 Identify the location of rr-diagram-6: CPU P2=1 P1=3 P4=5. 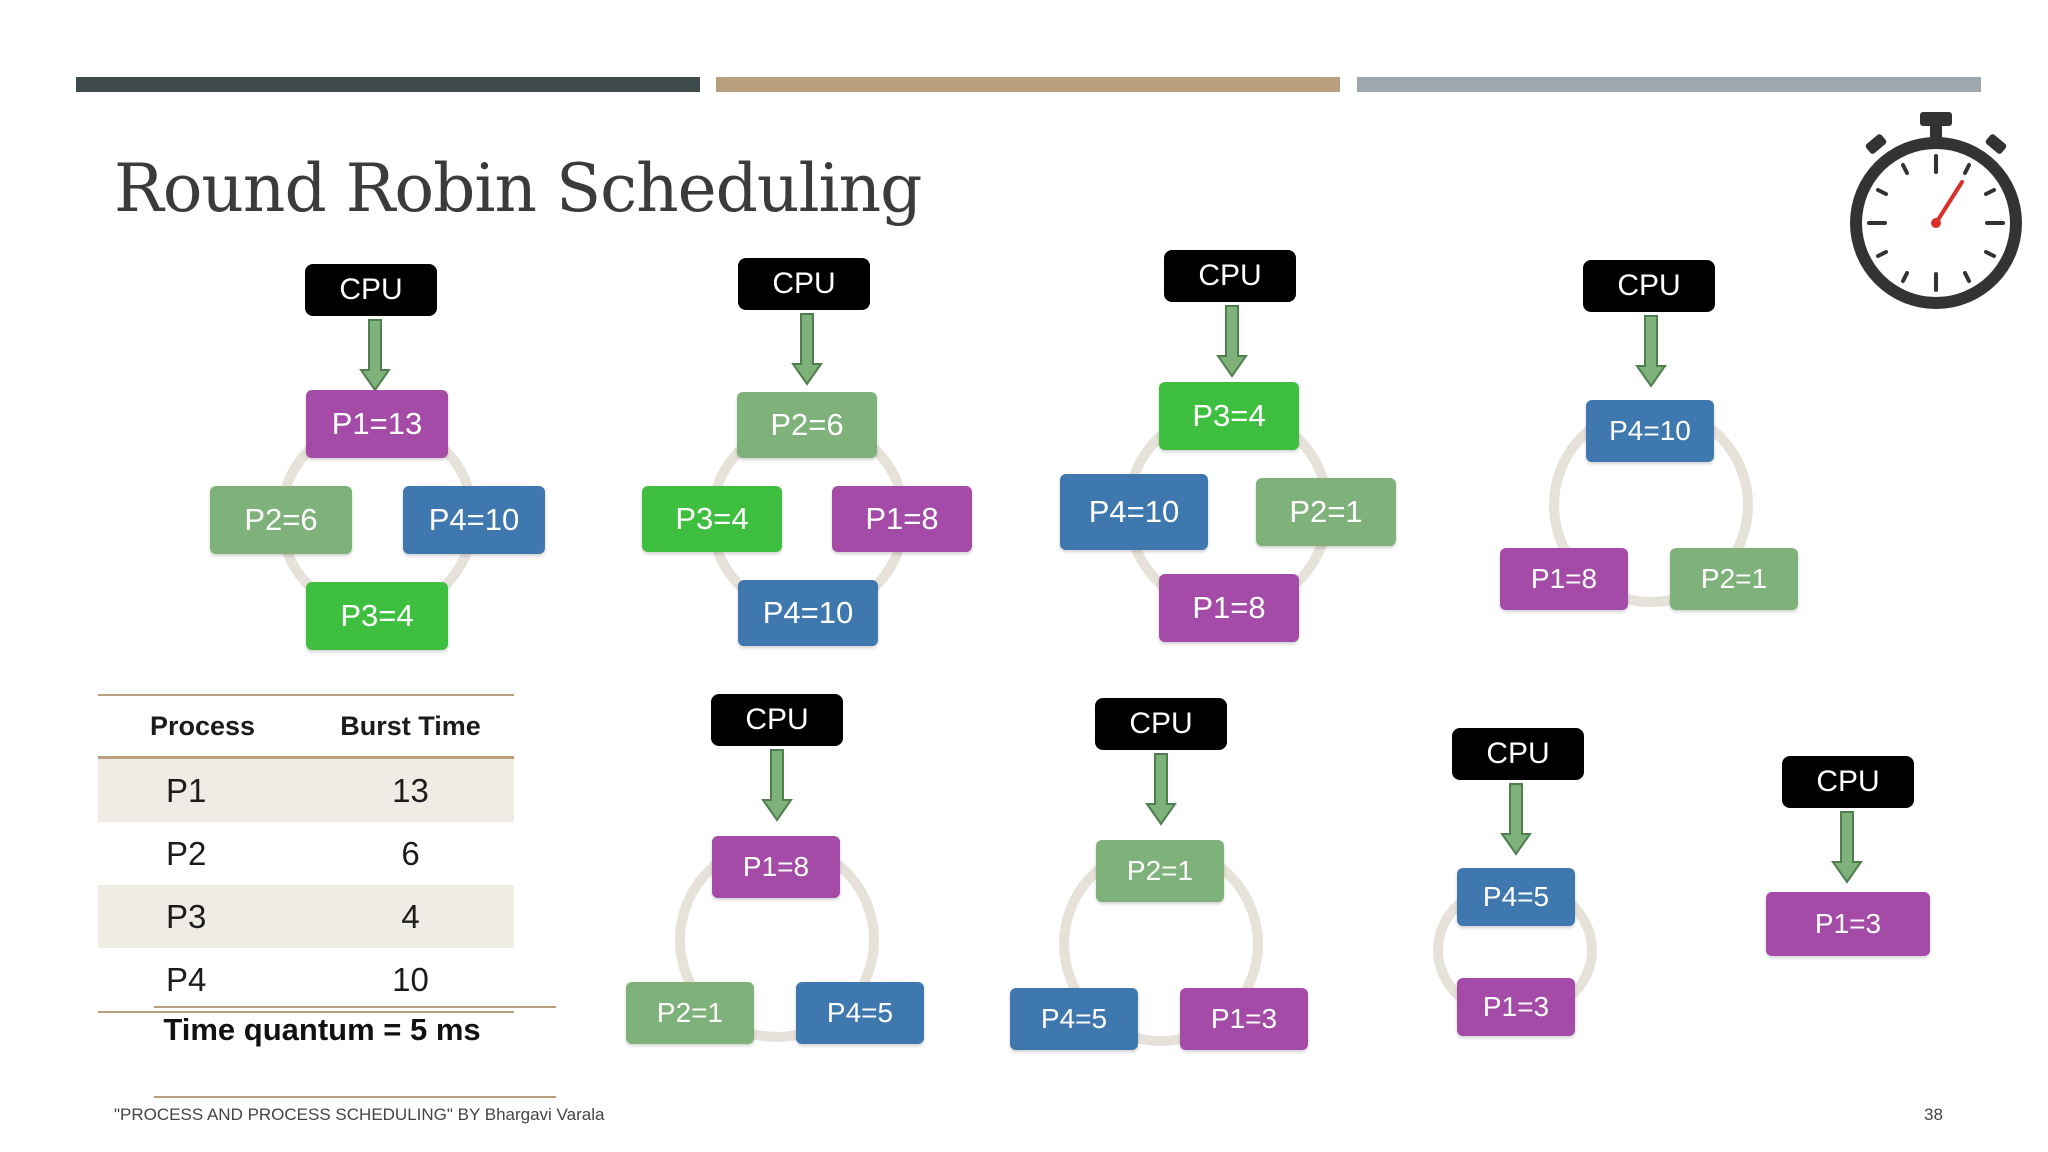
(1163, 878).